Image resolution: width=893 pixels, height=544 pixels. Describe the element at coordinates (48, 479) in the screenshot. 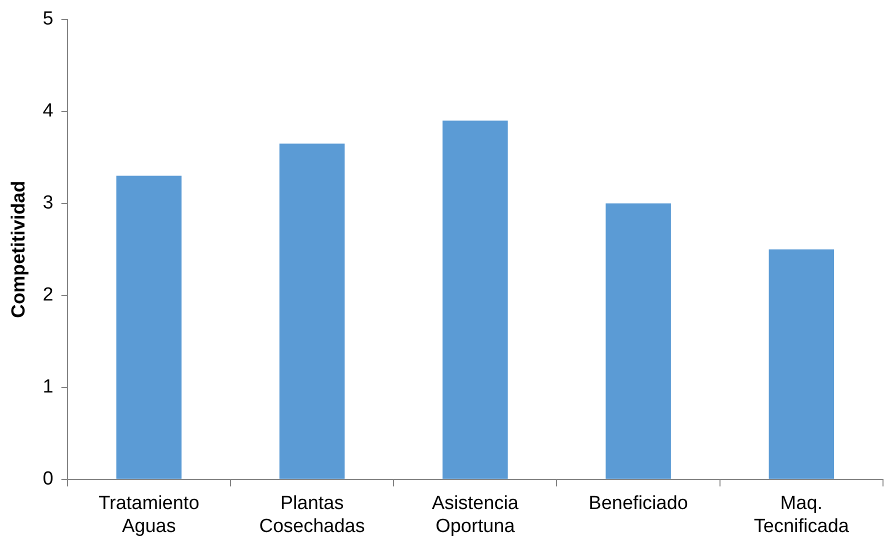

I see `y-tick-label: 0` at that location.